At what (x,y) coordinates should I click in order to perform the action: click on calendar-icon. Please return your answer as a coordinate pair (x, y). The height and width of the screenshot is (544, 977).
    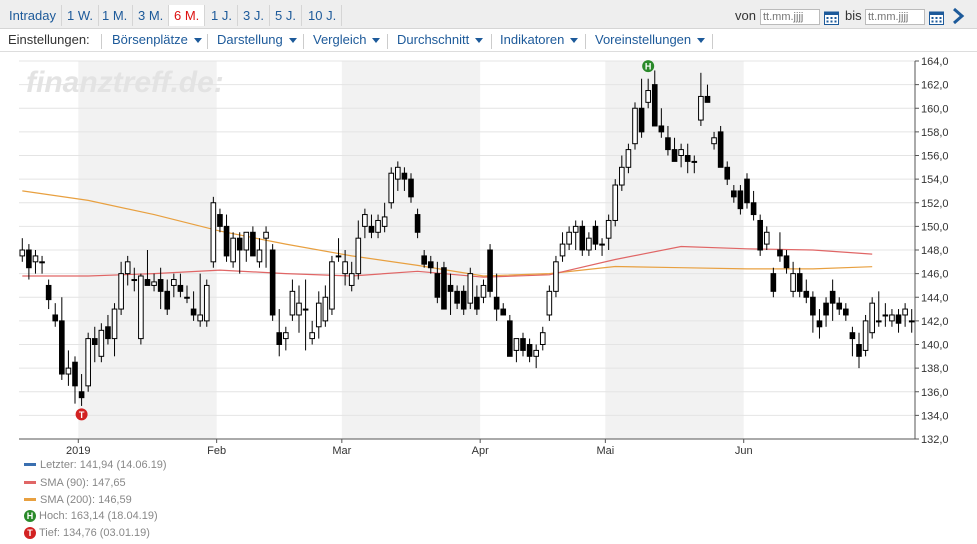
    Looking at the image, I should click on (831, 17).